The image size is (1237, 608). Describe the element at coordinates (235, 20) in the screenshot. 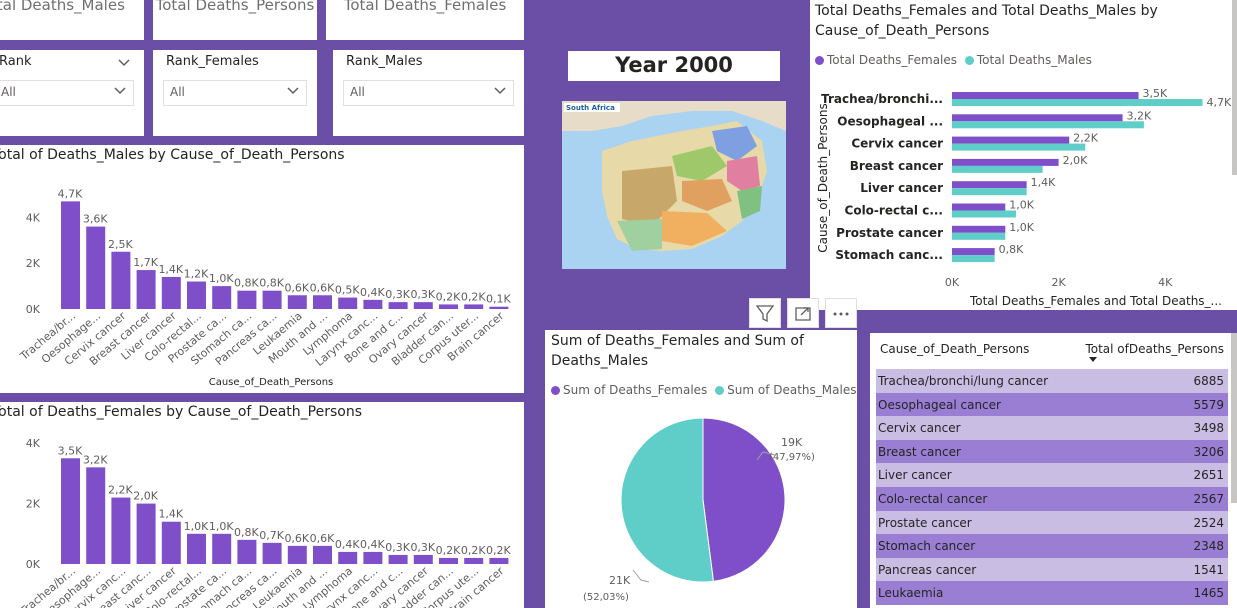

I see `kpi-card-2: Total Deaths_Persons` at that location.